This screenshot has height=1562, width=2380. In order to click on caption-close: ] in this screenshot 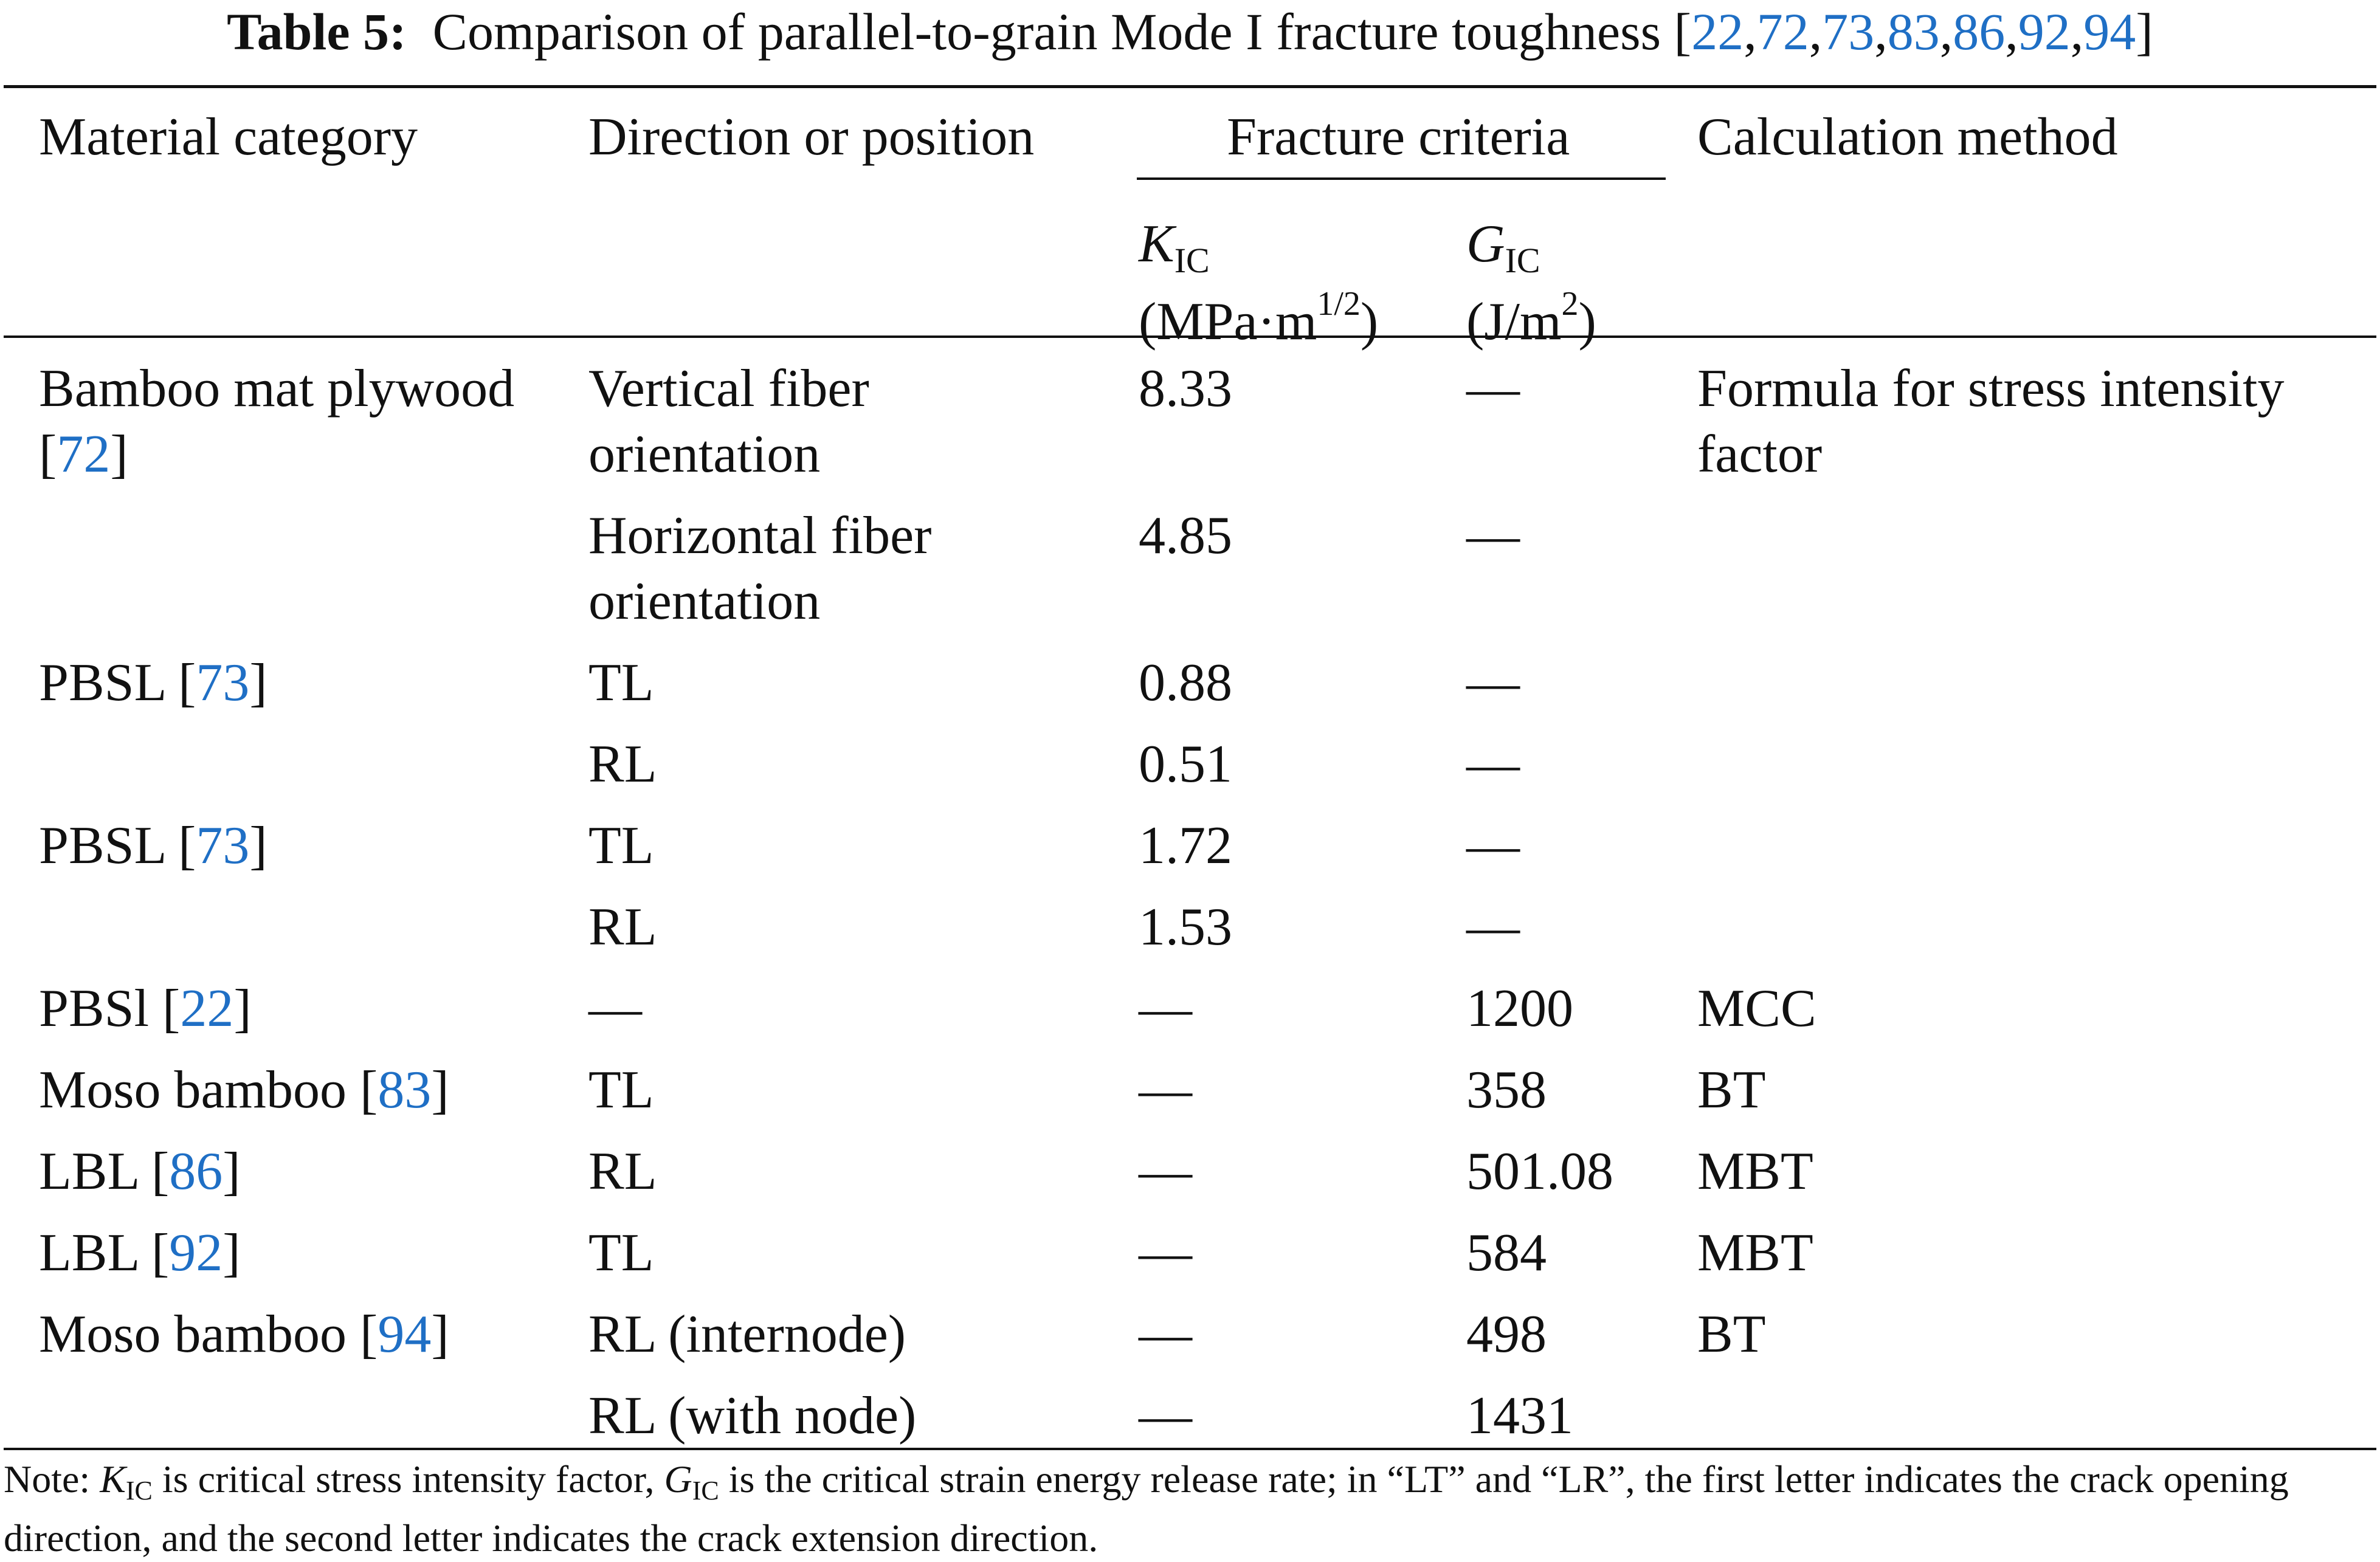, I will do `click(2144, 31)`.